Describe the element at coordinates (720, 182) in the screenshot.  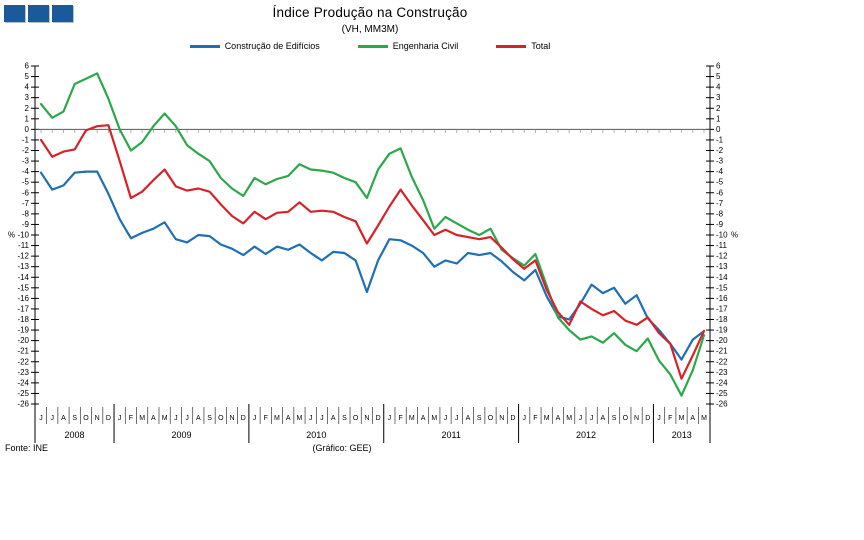
I see `y-tick-label-right: -5` at that location.